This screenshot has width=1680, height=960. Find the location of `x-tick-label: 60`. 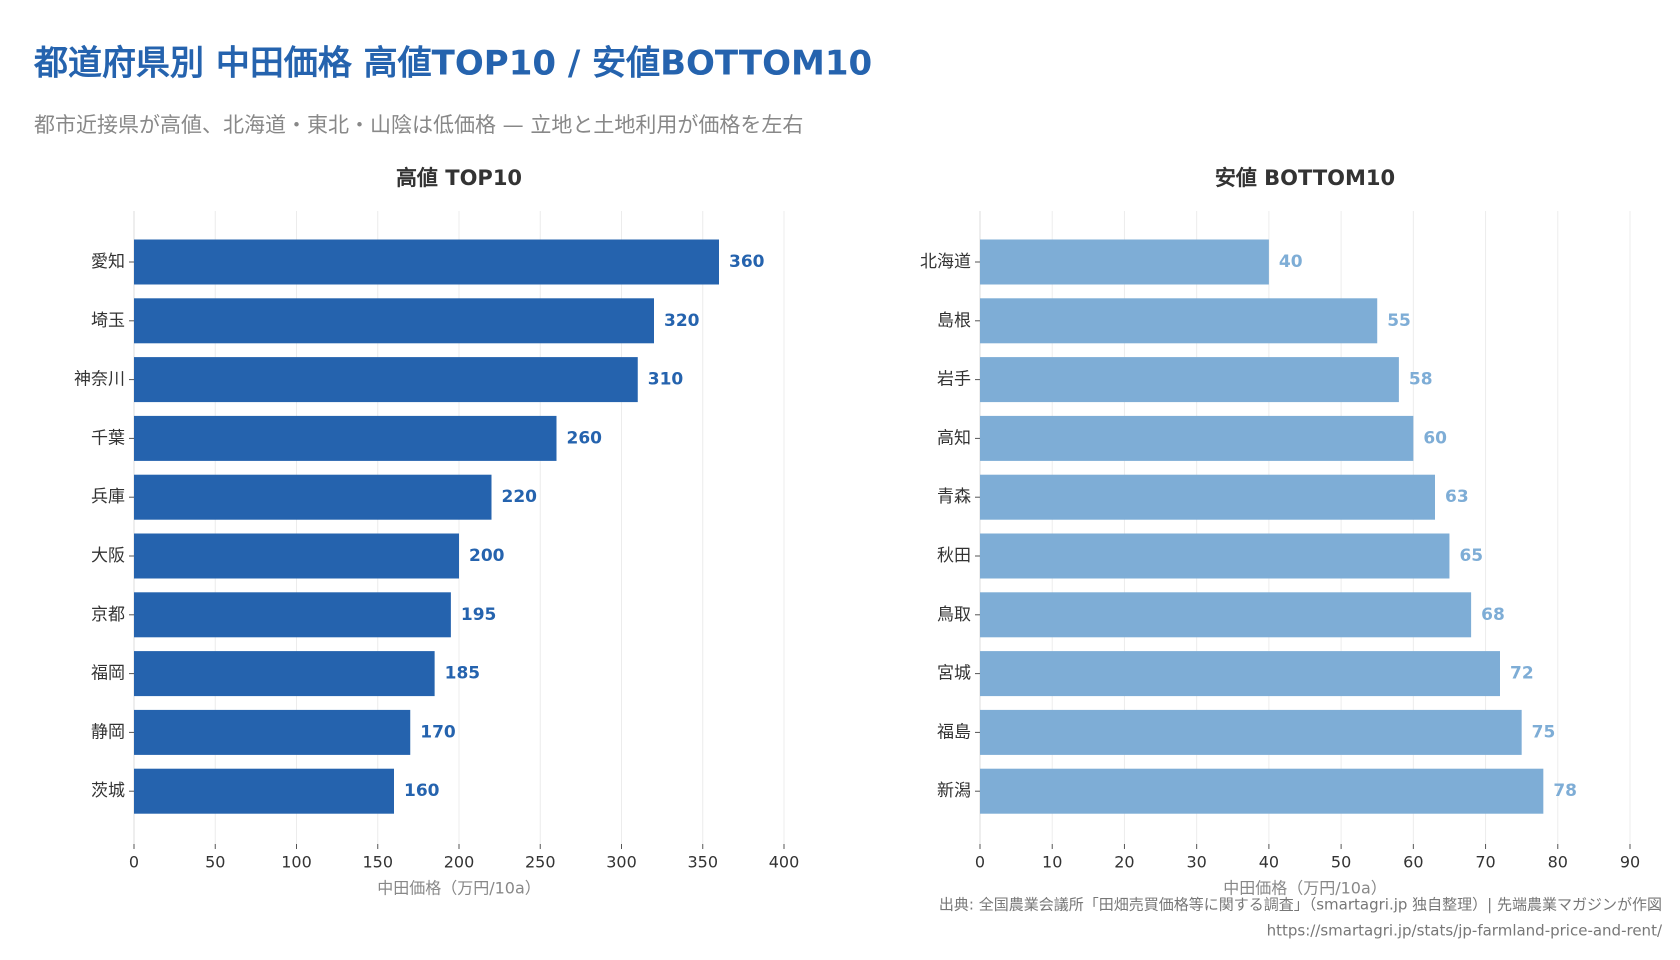

x-tick-label: 60 is located at coordinates (1413, 862).